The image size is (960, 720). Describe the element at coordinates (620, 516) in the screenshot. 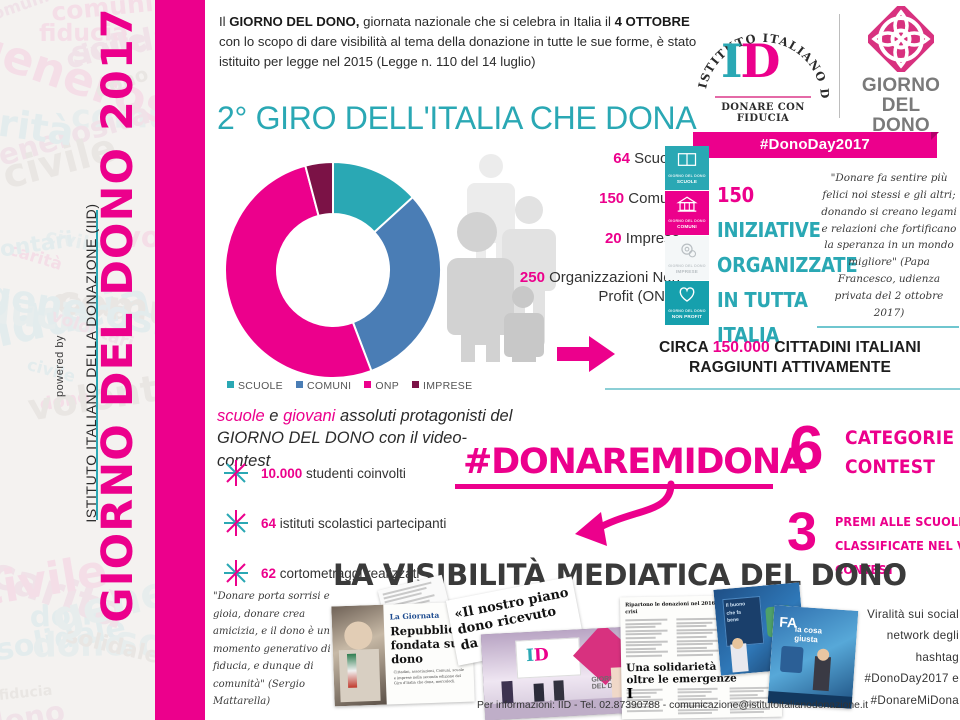

I see `curved-arrow-icon` at that location.